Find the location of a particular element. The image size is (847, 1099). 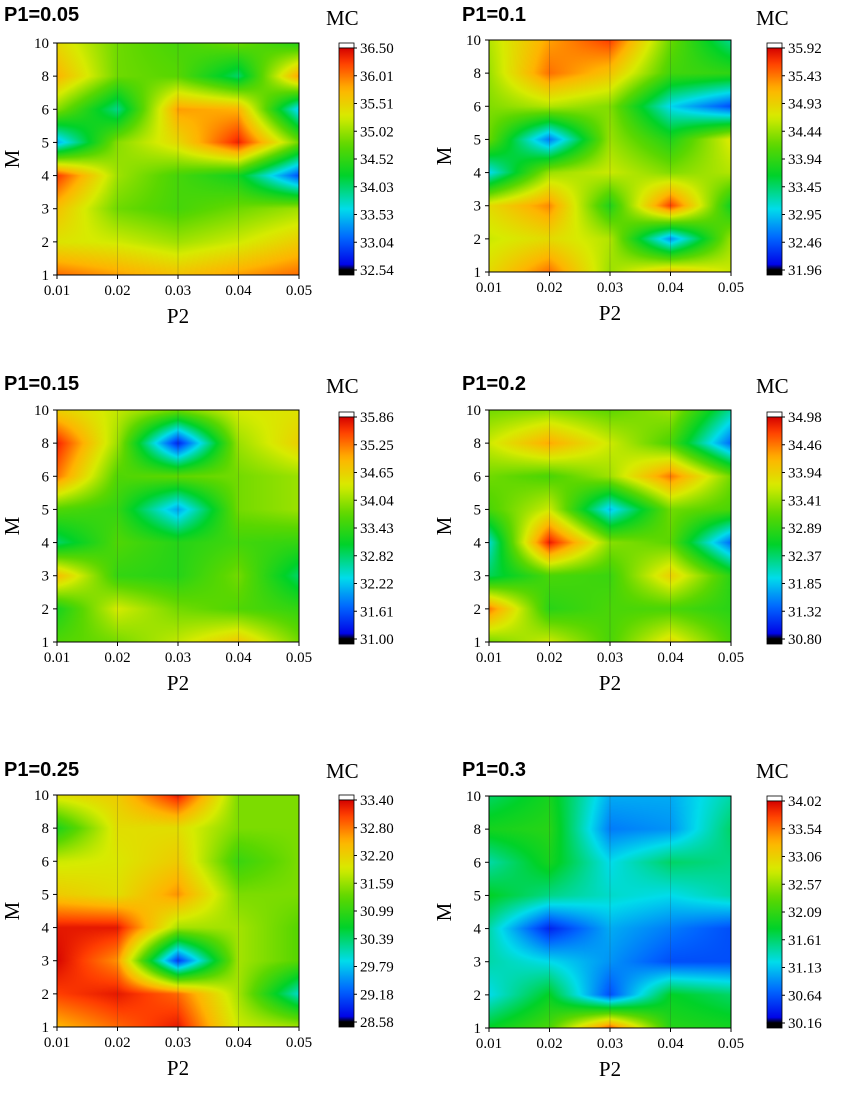

colorbar-tick-label: 32.54 is located at coordinates (377, 271).